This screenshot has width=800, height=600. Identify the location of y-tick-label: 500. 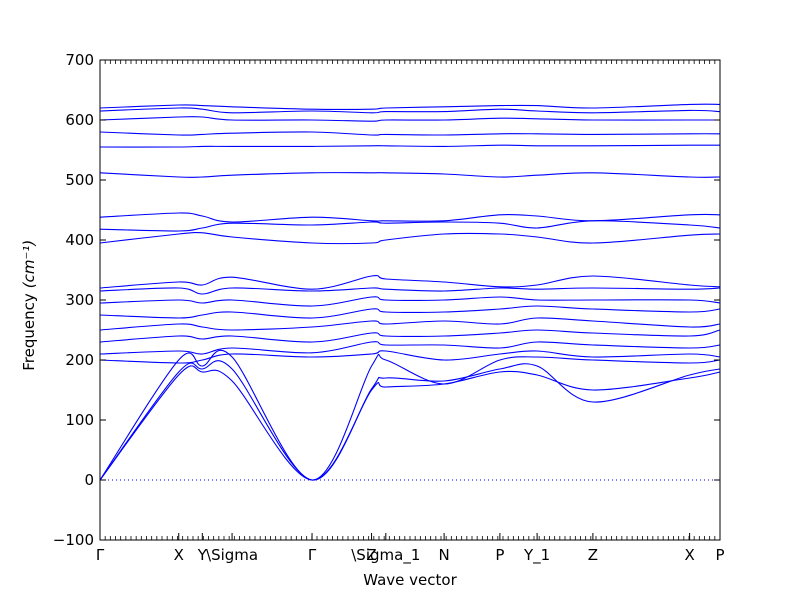
(79, 180).